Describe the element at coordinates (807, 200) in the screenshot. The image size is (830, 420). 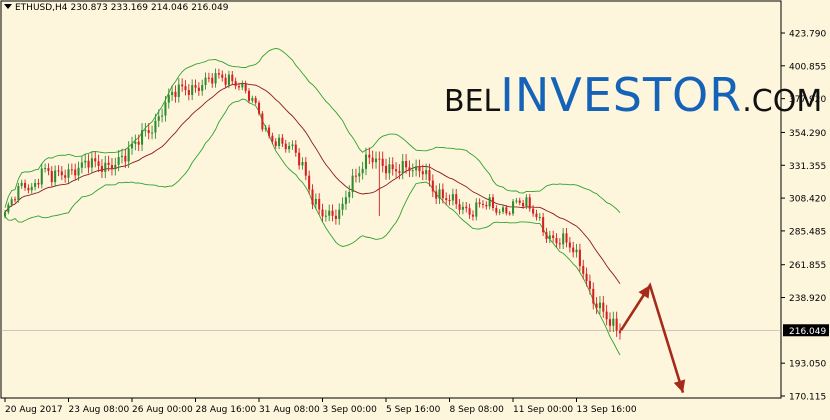
I see `y-tick-label: 308.420` at that location.